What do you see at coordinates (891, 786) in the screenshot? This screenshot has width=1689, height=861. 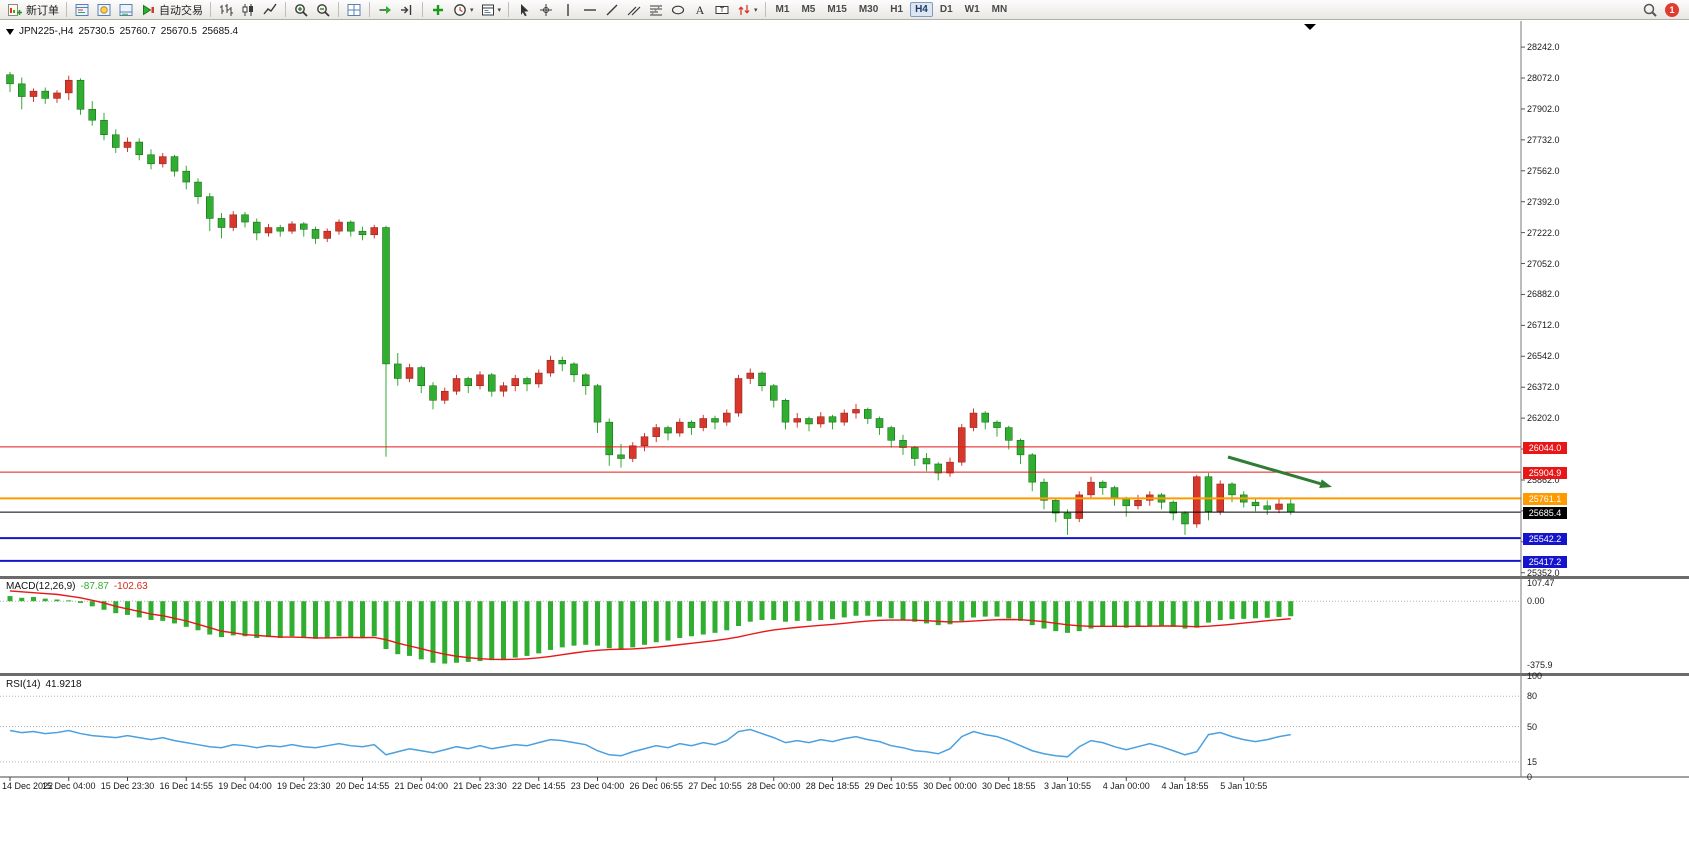 I see `time-axis-label: 29 Dec 10:55` at bounding box center [891, 786].